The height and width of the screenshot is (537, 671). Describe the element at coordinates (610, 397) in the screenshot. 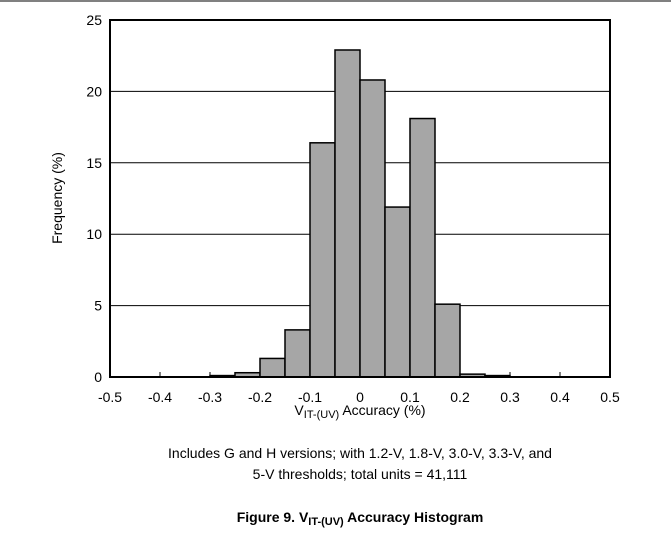

I see `x-tick-label: 0.5` at that location.